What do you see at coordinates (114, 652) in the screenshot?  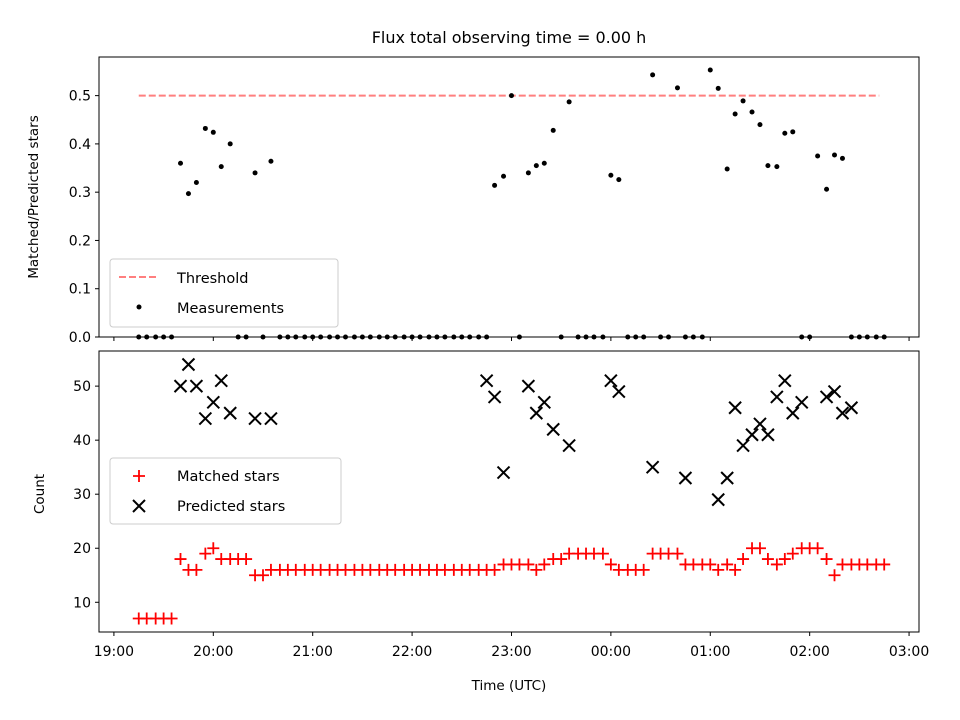 I see `bottom-x-tick-label: 19:00` at bounding box center [114, 652].